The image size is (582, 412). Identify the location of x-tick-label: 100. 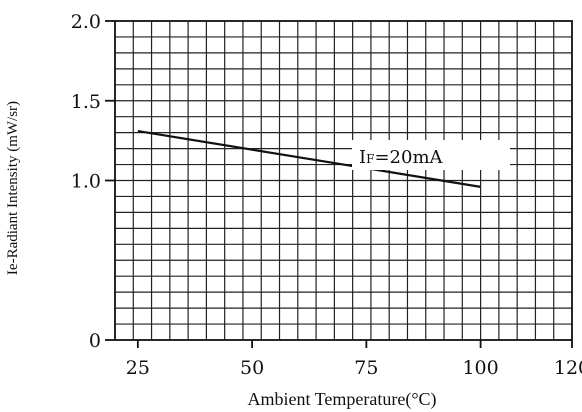
(480, 368).